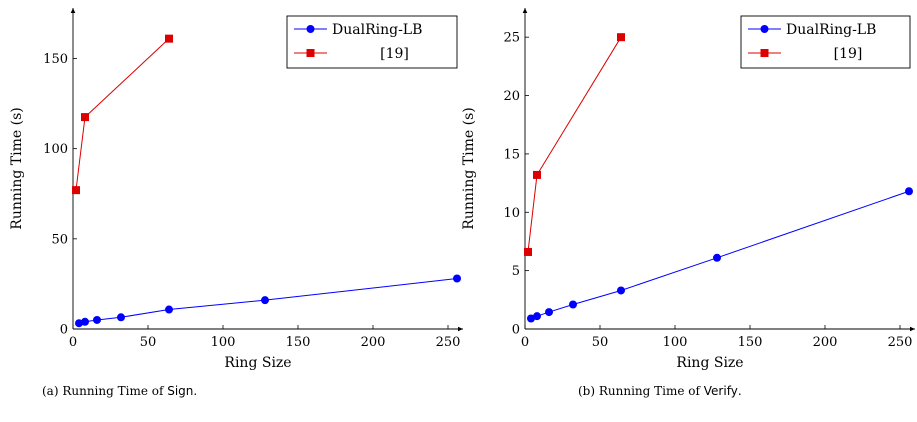  Describe the element at coordinates (511, 38) in the screenshot. I see `y-tick-label: 25` at that location.